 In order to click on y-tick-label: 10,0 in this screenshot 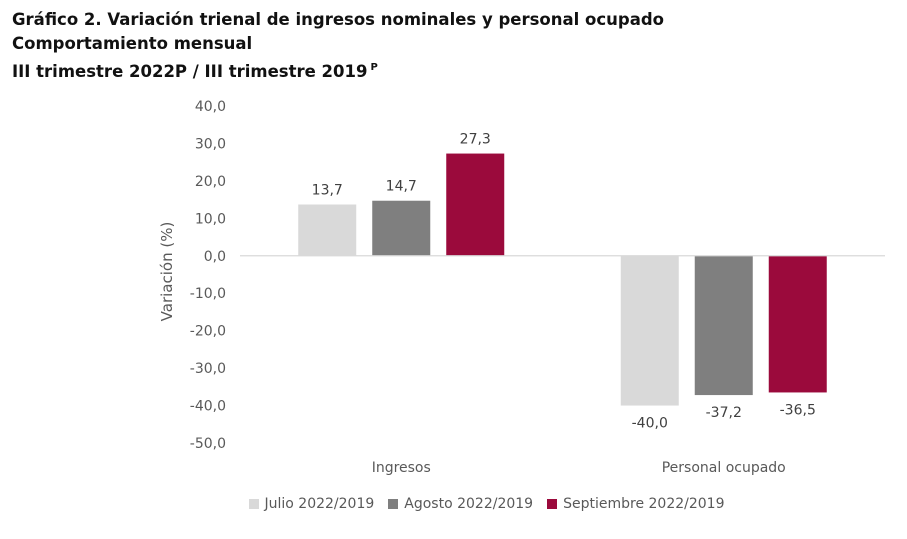, I will do `click(210, 219)`.